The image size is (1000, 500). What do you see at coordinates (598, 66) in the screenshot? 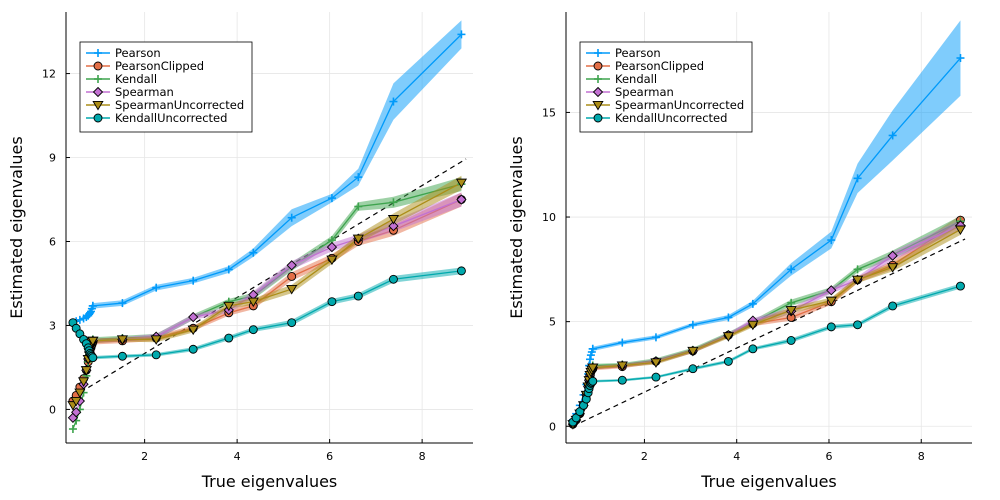
I see `legend-marker-PearsonClipped` at bounding box center [598, 66].